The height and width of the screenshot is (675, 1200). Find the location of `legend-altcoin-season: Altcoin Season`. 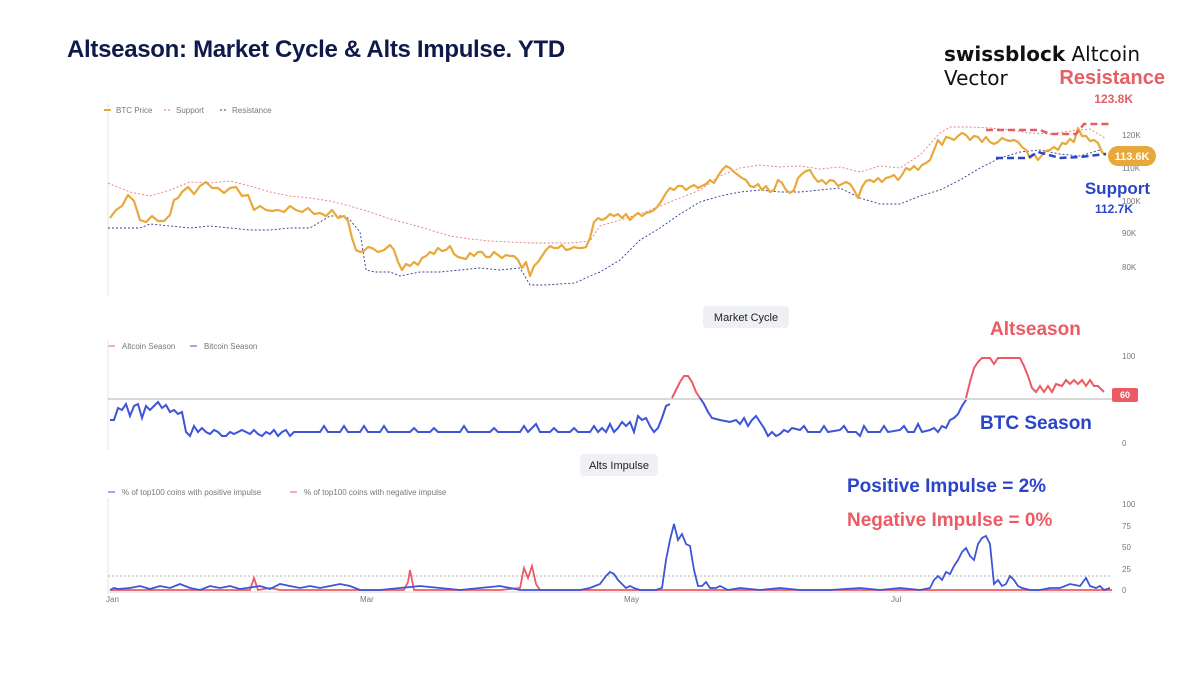

legend-altcoin-season: Altcoin Season is located at coordinates (148, 346).